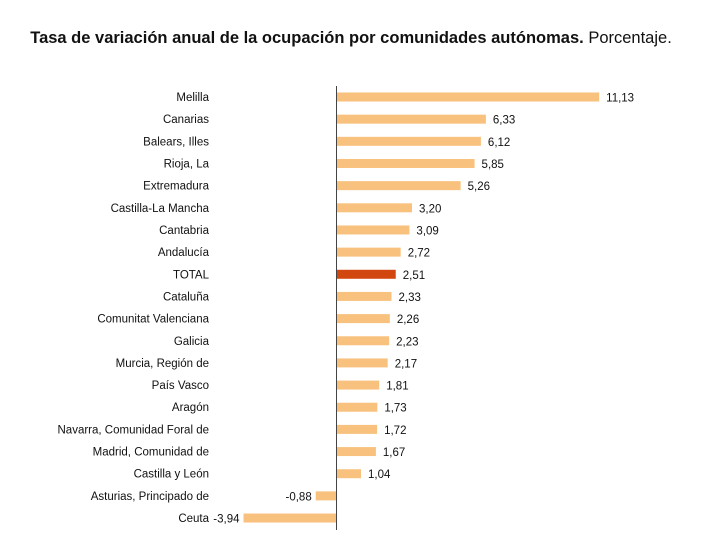 Image resolution: width=702 pixels, height=550 pixels. I want to click on value-label-aragon: 1,73, so click(395, 409).